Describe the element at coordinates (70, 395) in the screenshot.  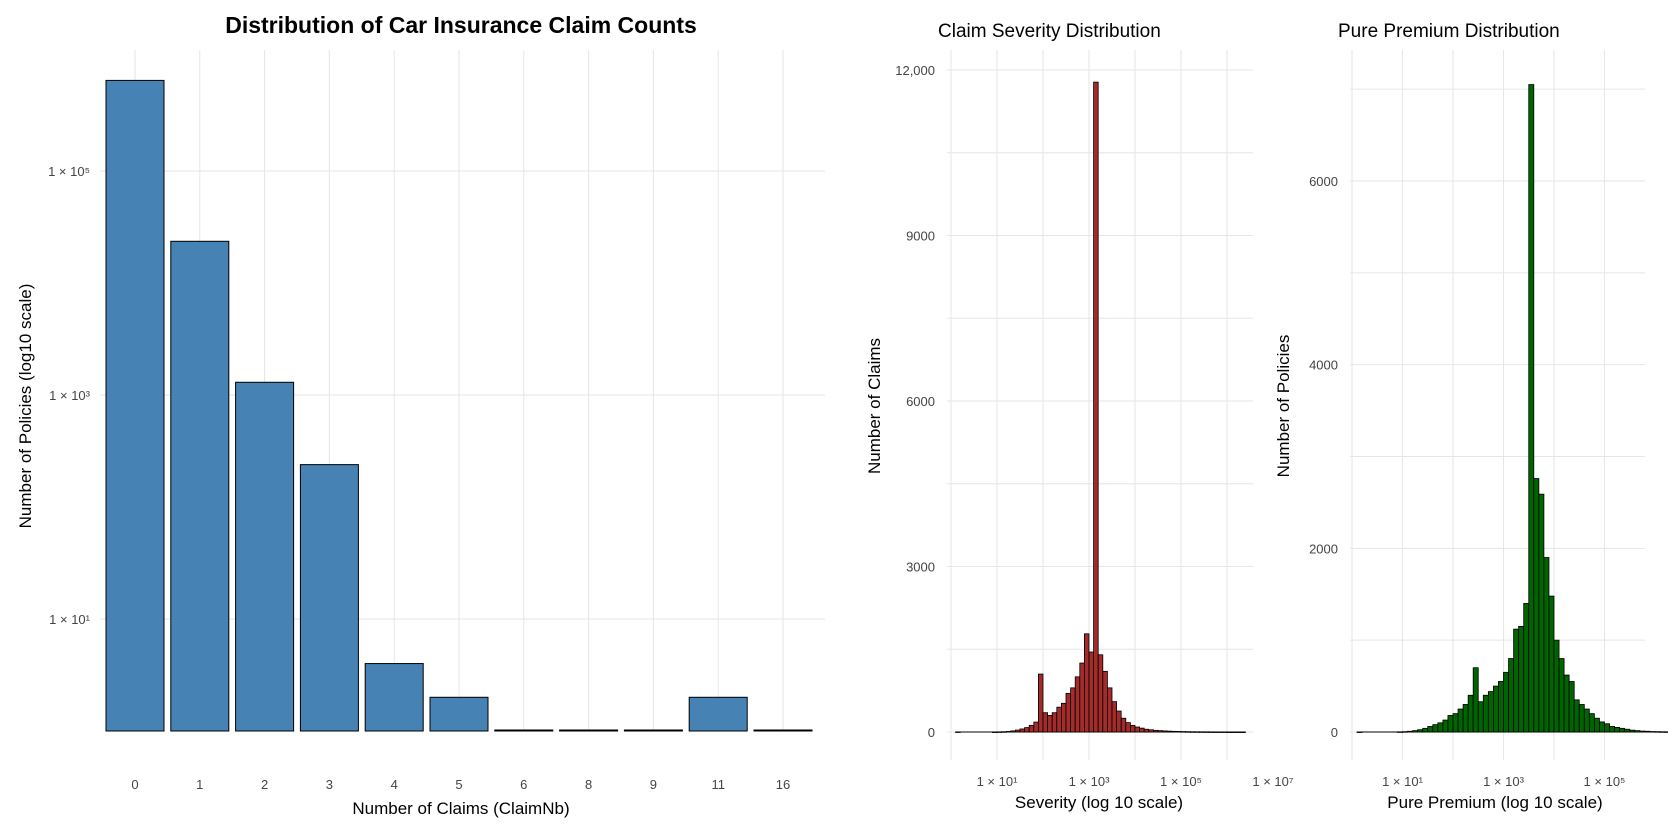
I see `y-tick-label: 1 × 10³` at that location.